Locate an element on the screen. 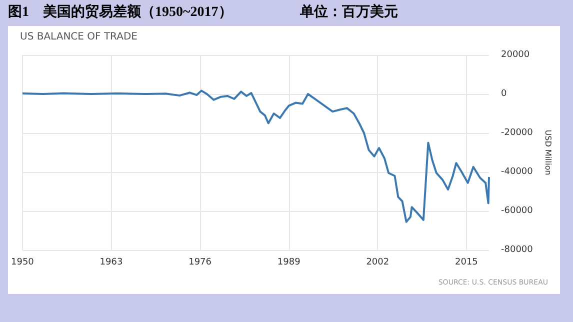  y-tick-label: -40000 is located at coordinates (517, 172).